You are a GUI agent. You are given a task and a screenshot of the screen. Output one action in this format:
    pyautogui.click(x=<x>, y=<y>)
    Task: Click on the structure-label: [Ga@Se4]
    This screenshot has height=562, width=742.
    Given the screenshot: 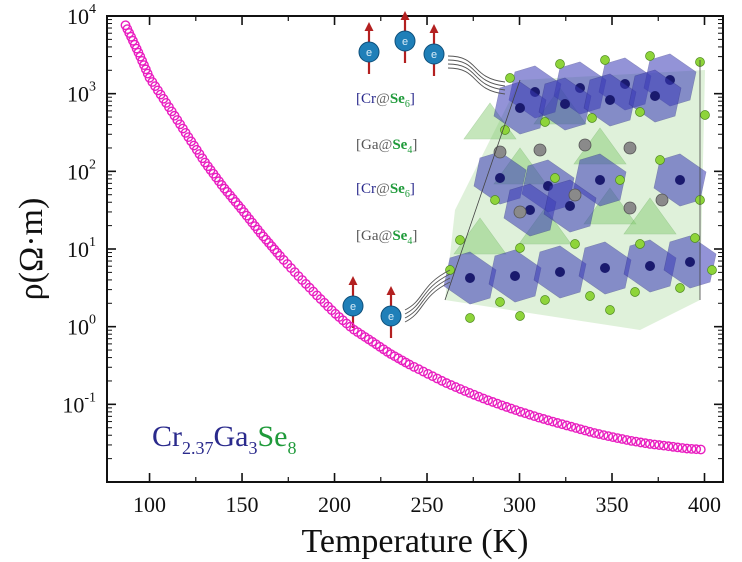 What is the action you would take?
    pyautogui.click(x=386, y=146)
    